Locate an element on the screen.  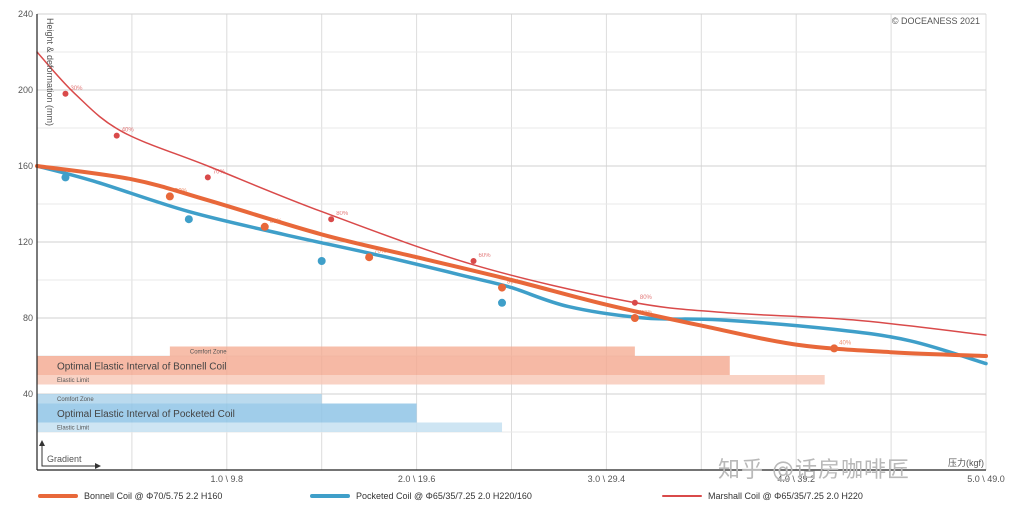
x-tick-label: 2.0 \ 19.6 is located at coordinates (417, 479).